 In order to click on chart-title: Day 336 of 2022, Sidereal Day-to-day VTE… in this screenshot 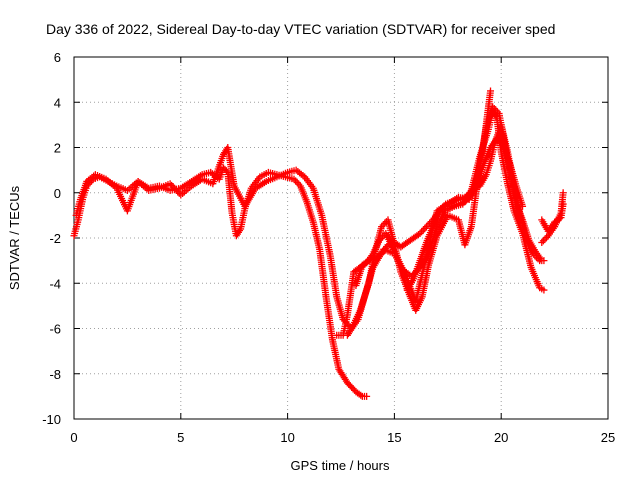, I will do `click(300, 29)`.